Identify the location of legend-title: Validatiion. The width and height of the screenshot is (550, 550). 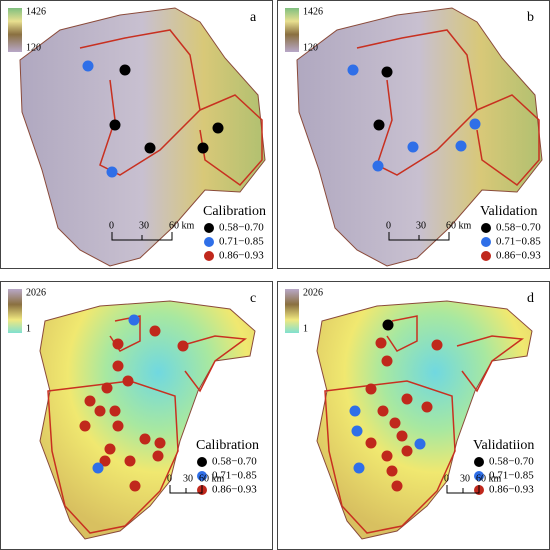
(503, 445).